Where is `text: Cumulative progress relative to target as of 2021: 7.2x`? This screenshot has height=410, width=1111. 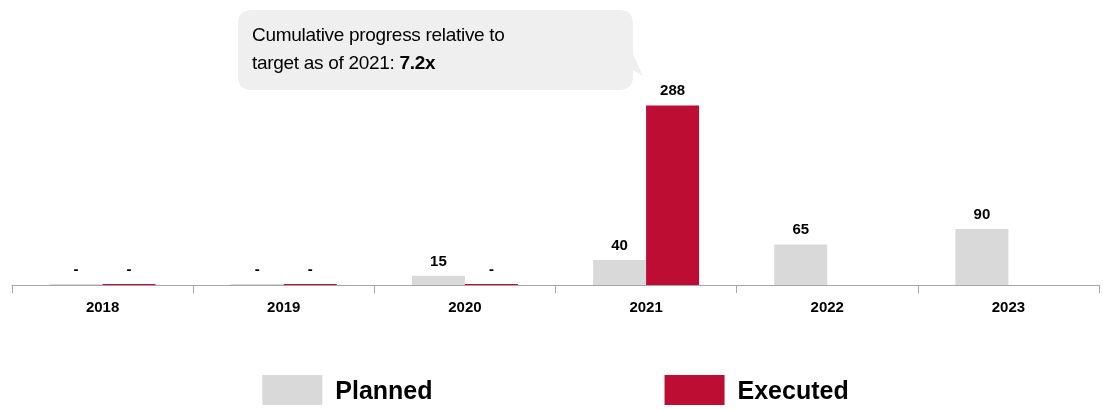
text: Cumulative progress relative to target as of 2021: 7.2x is located at coordinates (378, 48).